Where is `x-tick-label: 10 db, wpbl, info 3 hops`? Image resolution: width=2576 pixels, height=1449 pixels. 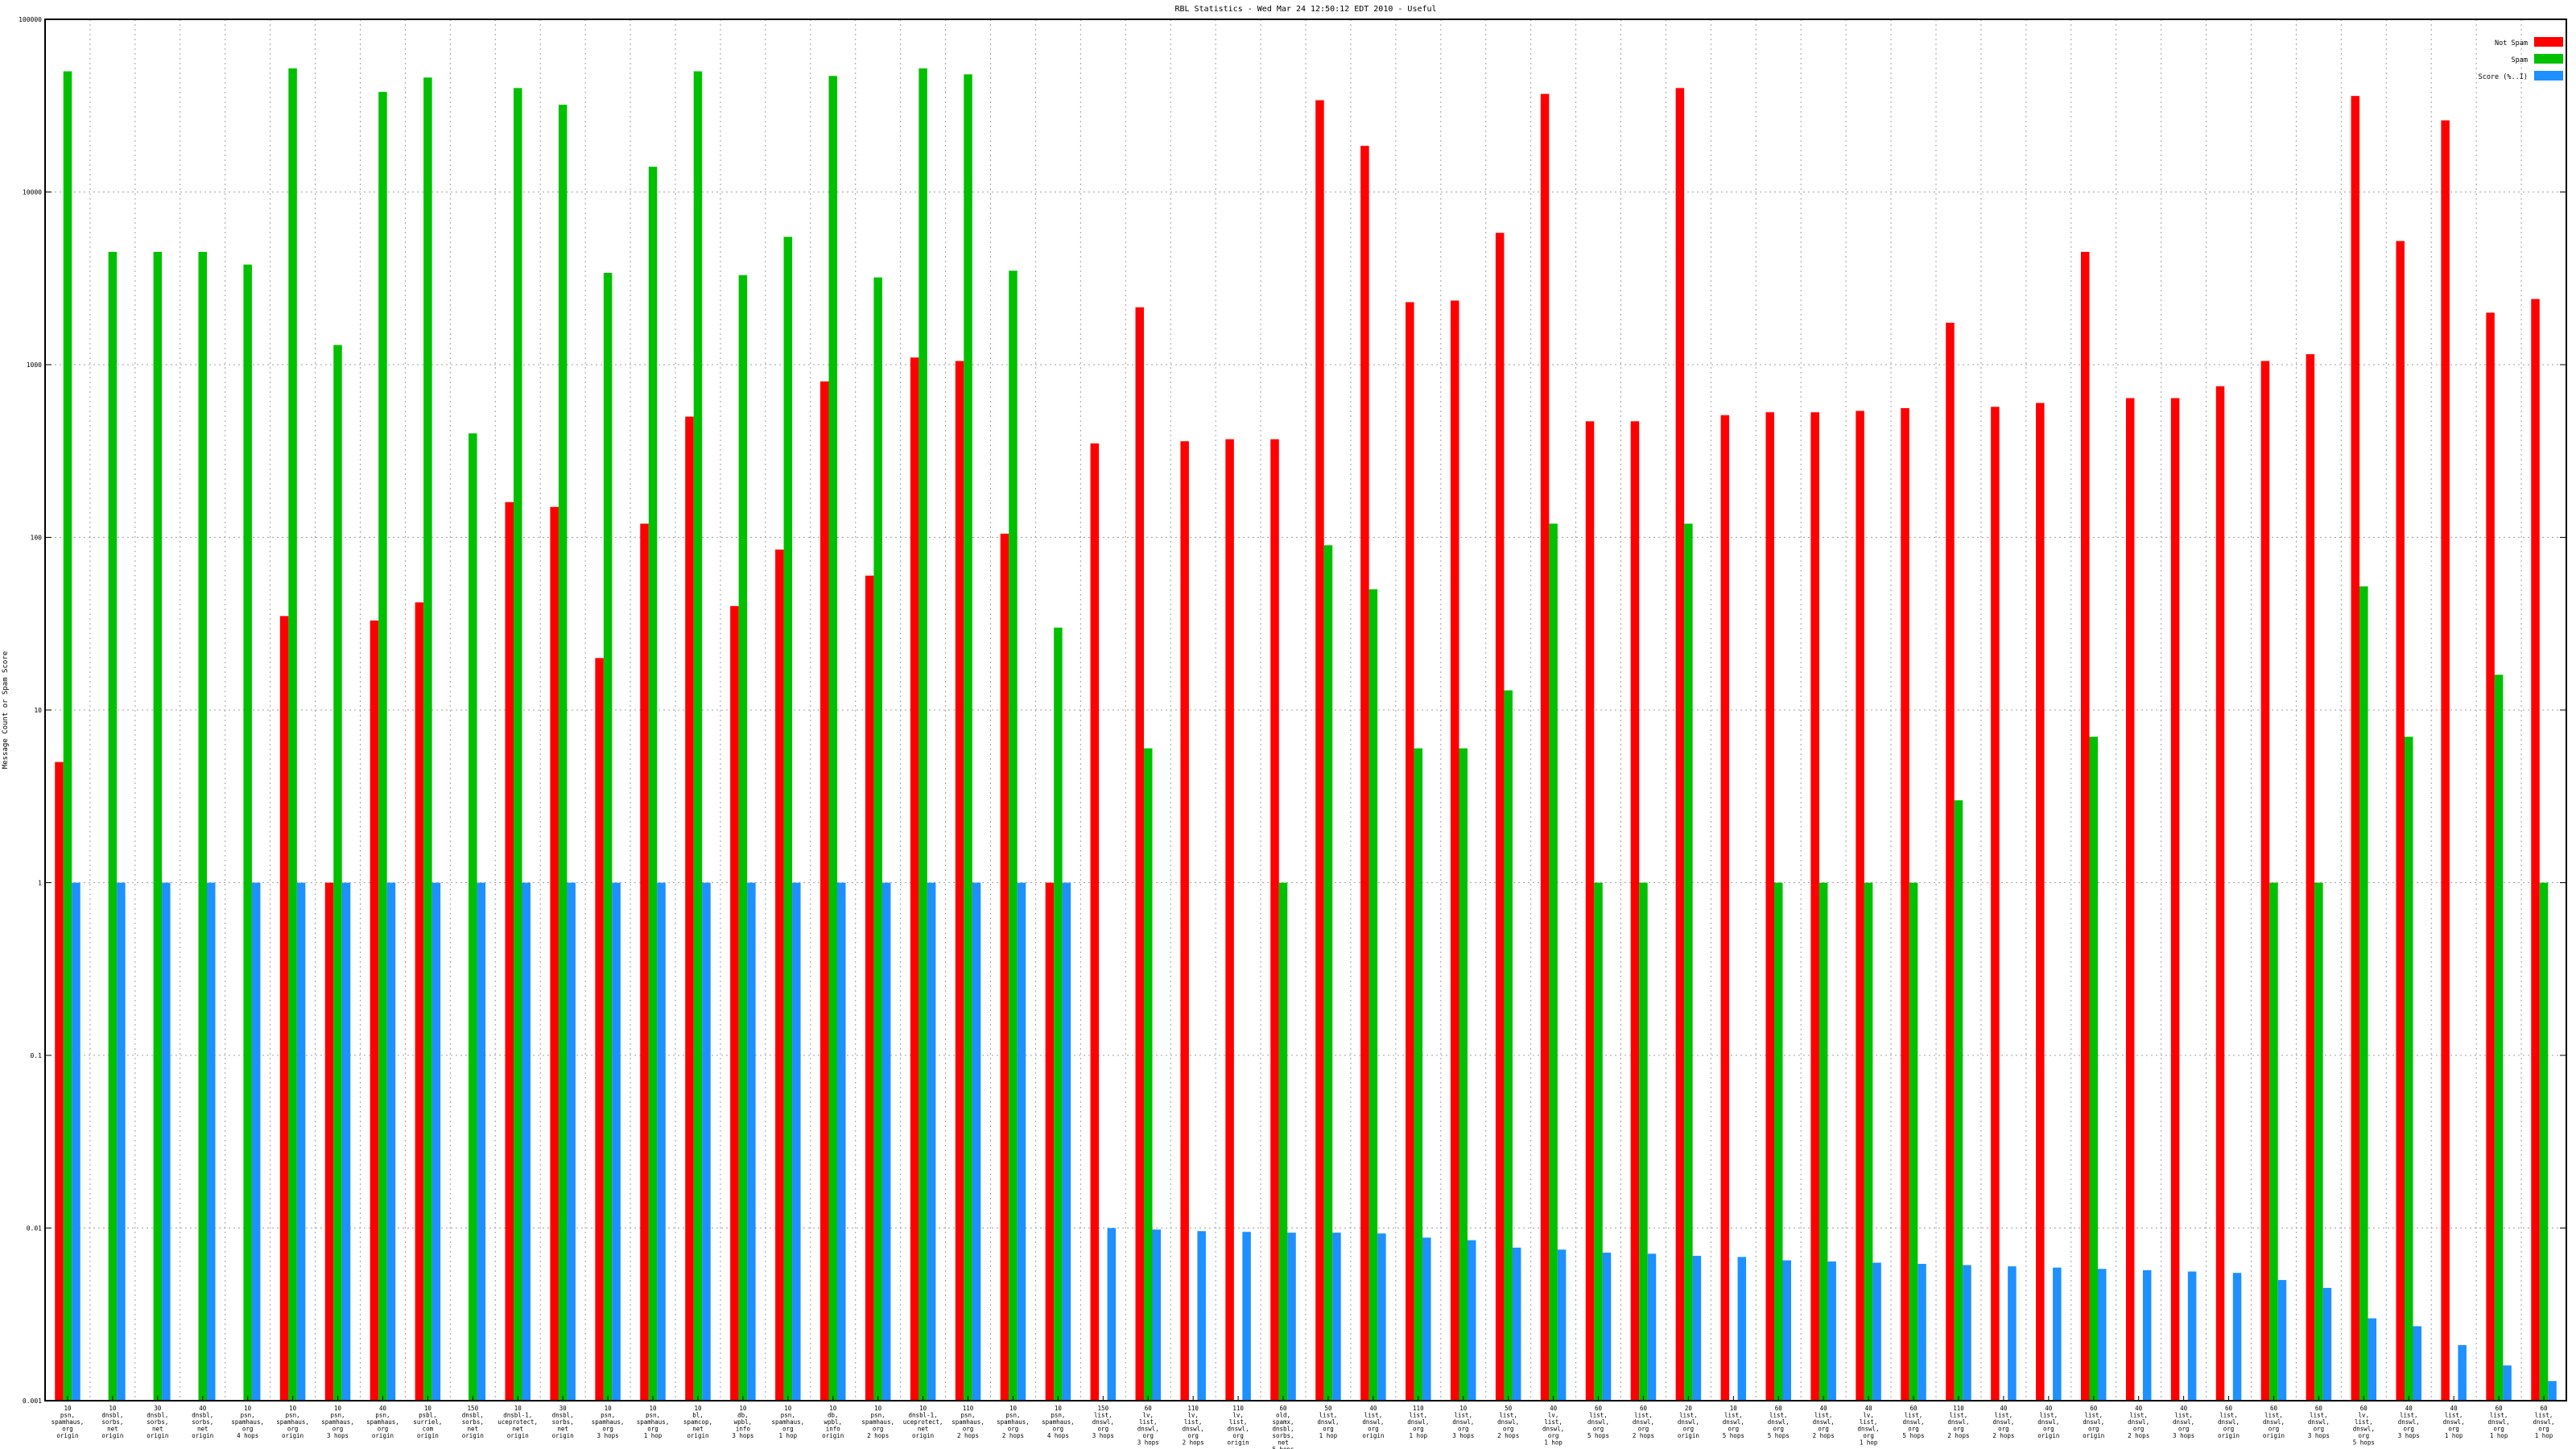 x-tick-label: 10 db, wpbl, info 3 hops is located at coordinates (742, 1422).